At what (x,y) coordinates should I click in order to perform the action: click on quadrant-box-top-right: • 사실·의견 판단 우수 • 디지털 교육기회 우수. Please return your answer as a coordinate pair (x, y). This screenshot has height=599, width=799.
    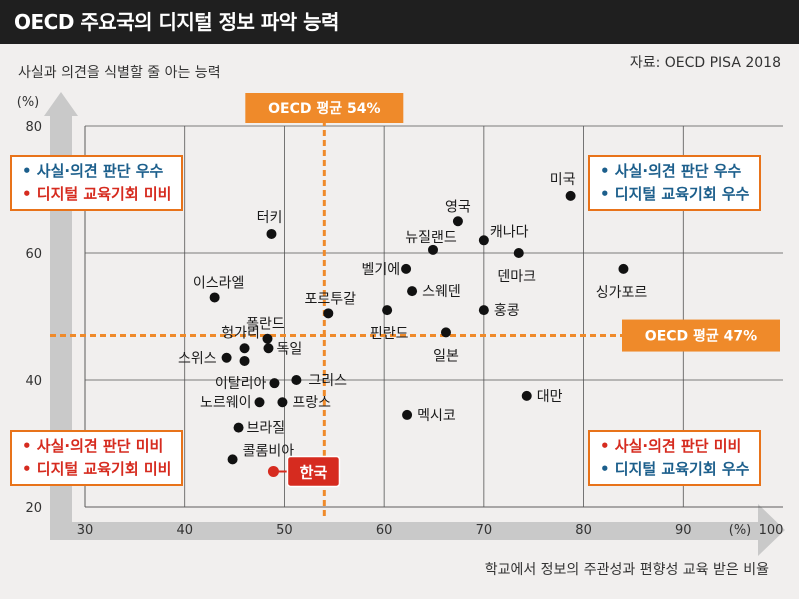
    Looking at the image, I should click on (675, 183).